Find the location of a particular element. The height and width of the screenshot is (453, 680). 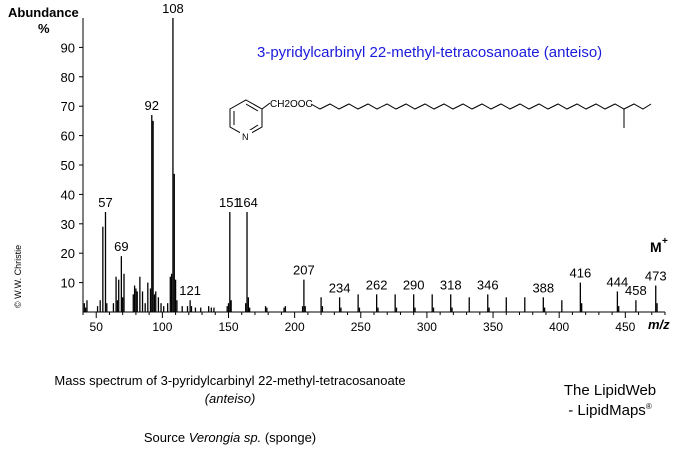

source-caption: Source Verongia sp. (sponge) is located at coordinates (230, 437).